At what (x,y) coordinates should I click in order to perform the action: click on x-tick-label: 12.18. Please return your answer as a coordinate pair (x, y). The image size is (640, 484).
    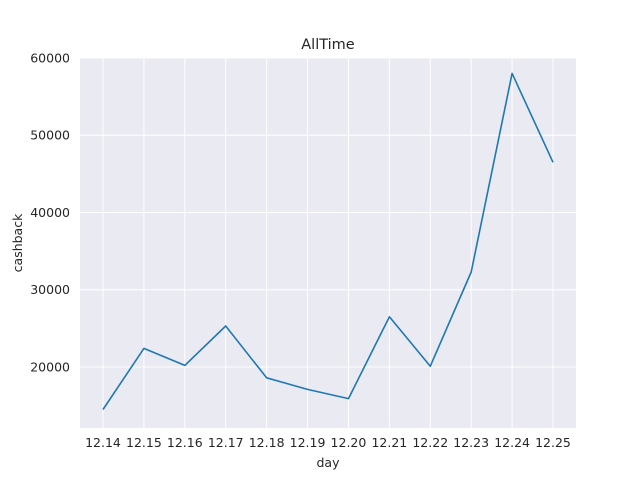
    Looking at the image, I should click on (267, 442).